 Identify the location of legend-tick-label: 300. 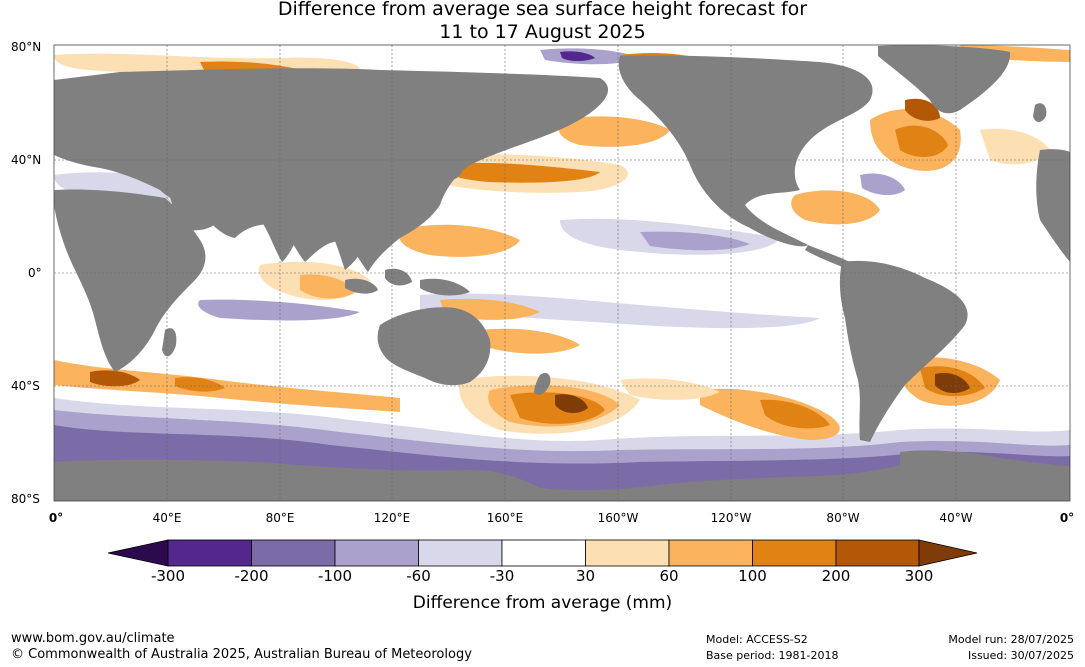
(919, 576).